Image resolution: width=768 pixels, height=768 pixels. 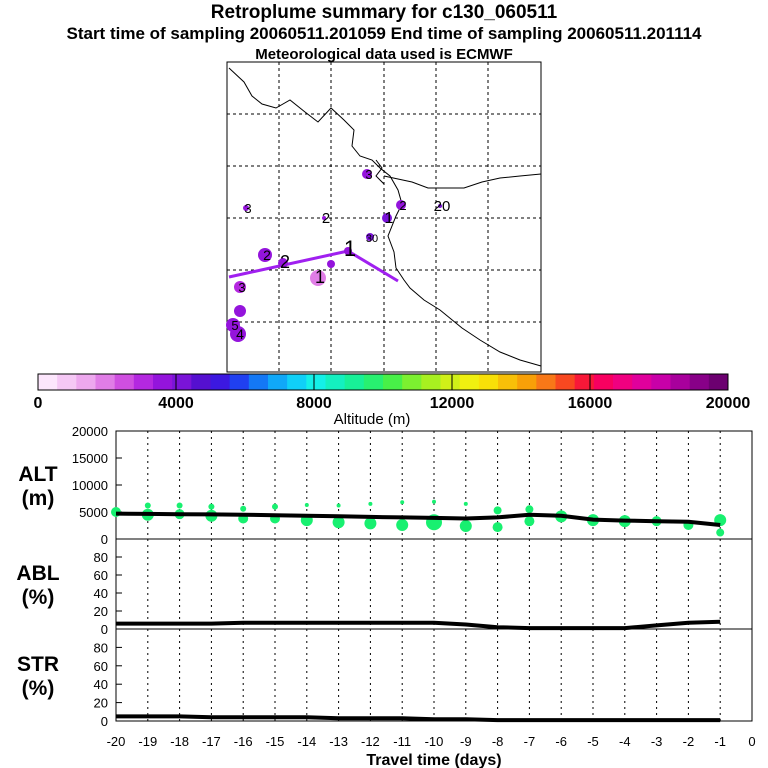 I want to click on x-tick-label: -11, so click(x=402, y=741).